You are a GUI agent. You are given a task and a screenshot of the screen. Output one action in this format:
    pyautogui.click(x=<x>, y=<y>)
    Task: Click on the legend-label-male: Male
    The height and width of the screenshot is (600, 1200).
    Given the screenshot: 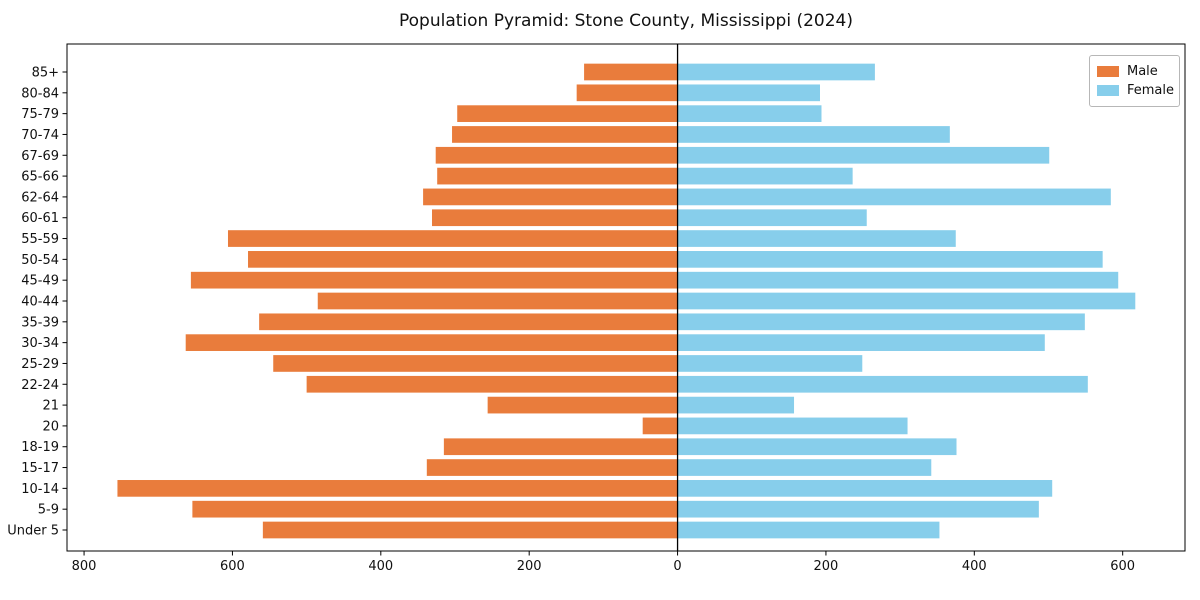 What is the action you would take?
    pyautogui.click(x=1142, y=71)
    